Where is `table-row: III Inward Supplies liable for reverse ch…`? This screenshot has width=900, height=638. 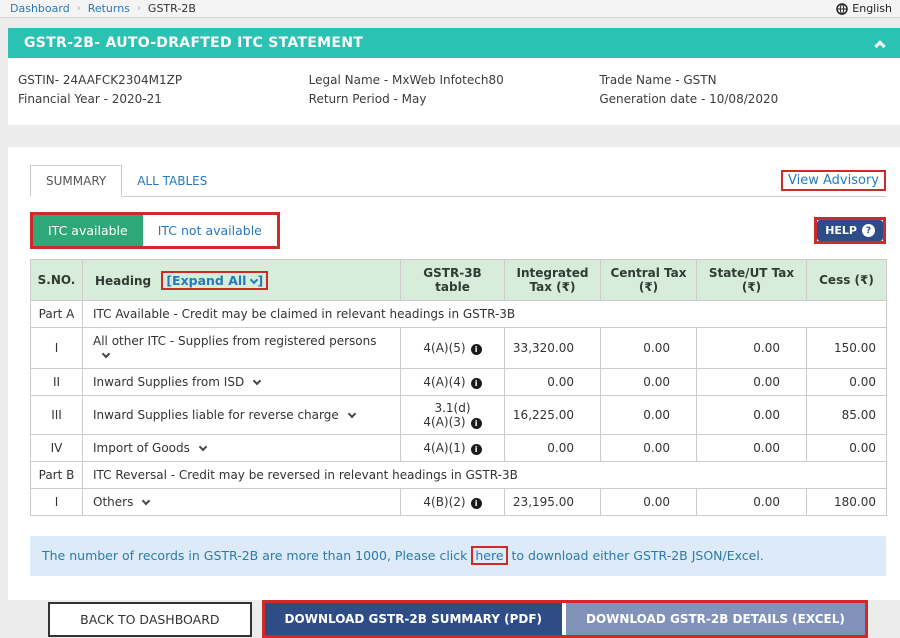
table-row: III Inward Supplies liable for reverse ch… is located at coordinates (458, 415).